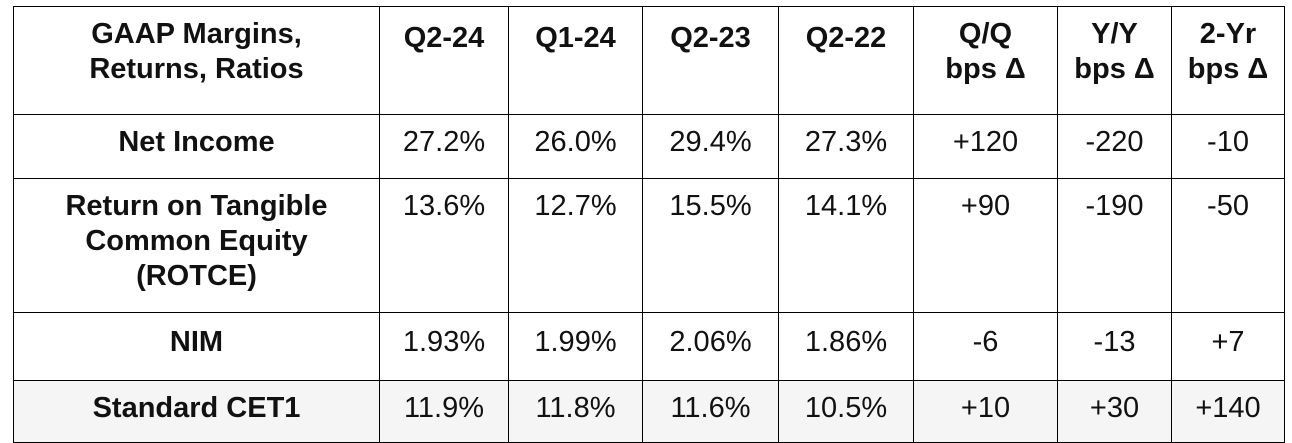  Describe the element at coordinates (710, 38) in the screenshot. I see `header-label: Q2-23` at that location.